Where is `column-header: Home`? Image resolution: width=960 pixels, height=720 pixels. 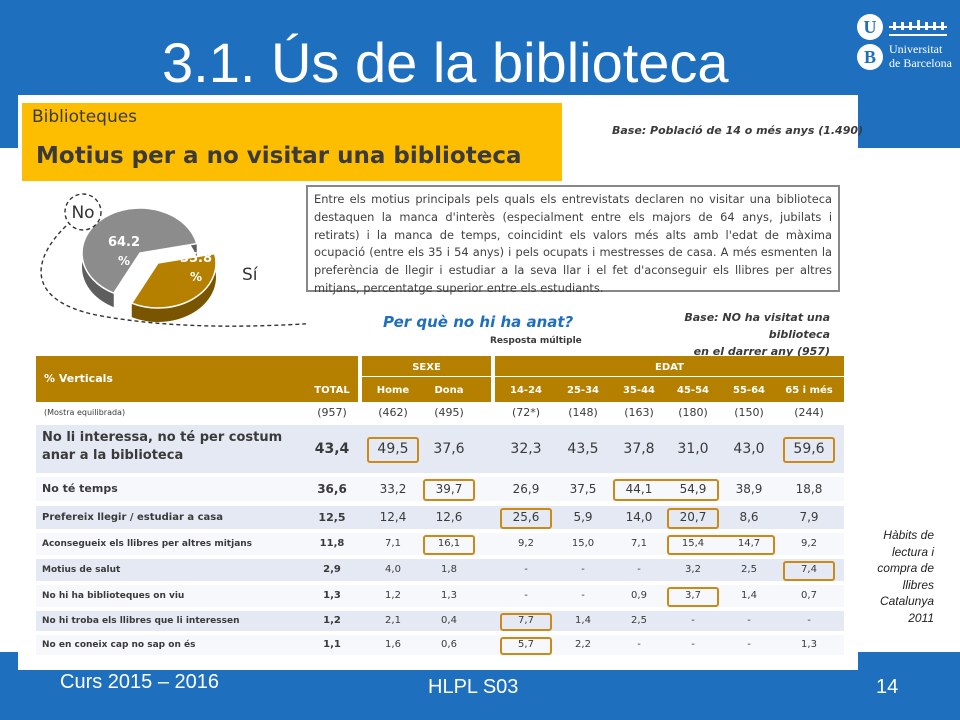
column-header: Home is located at coordinates (393, 390).